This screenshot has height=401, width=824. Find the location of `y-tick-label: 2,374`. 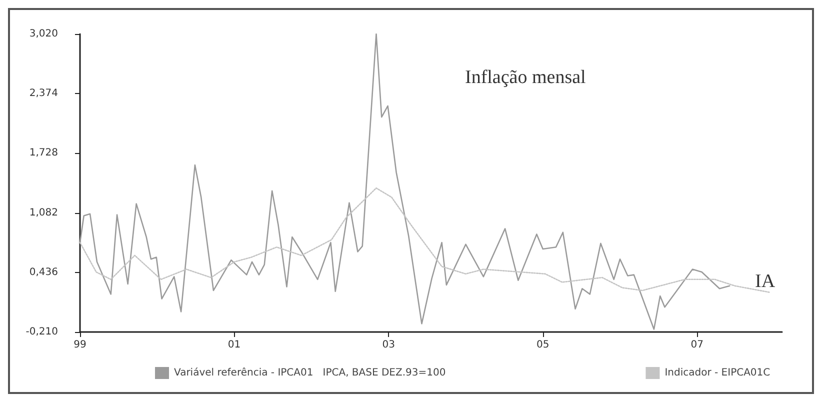

y-tick-label: 2,374 is located at coordinates (43, 94).